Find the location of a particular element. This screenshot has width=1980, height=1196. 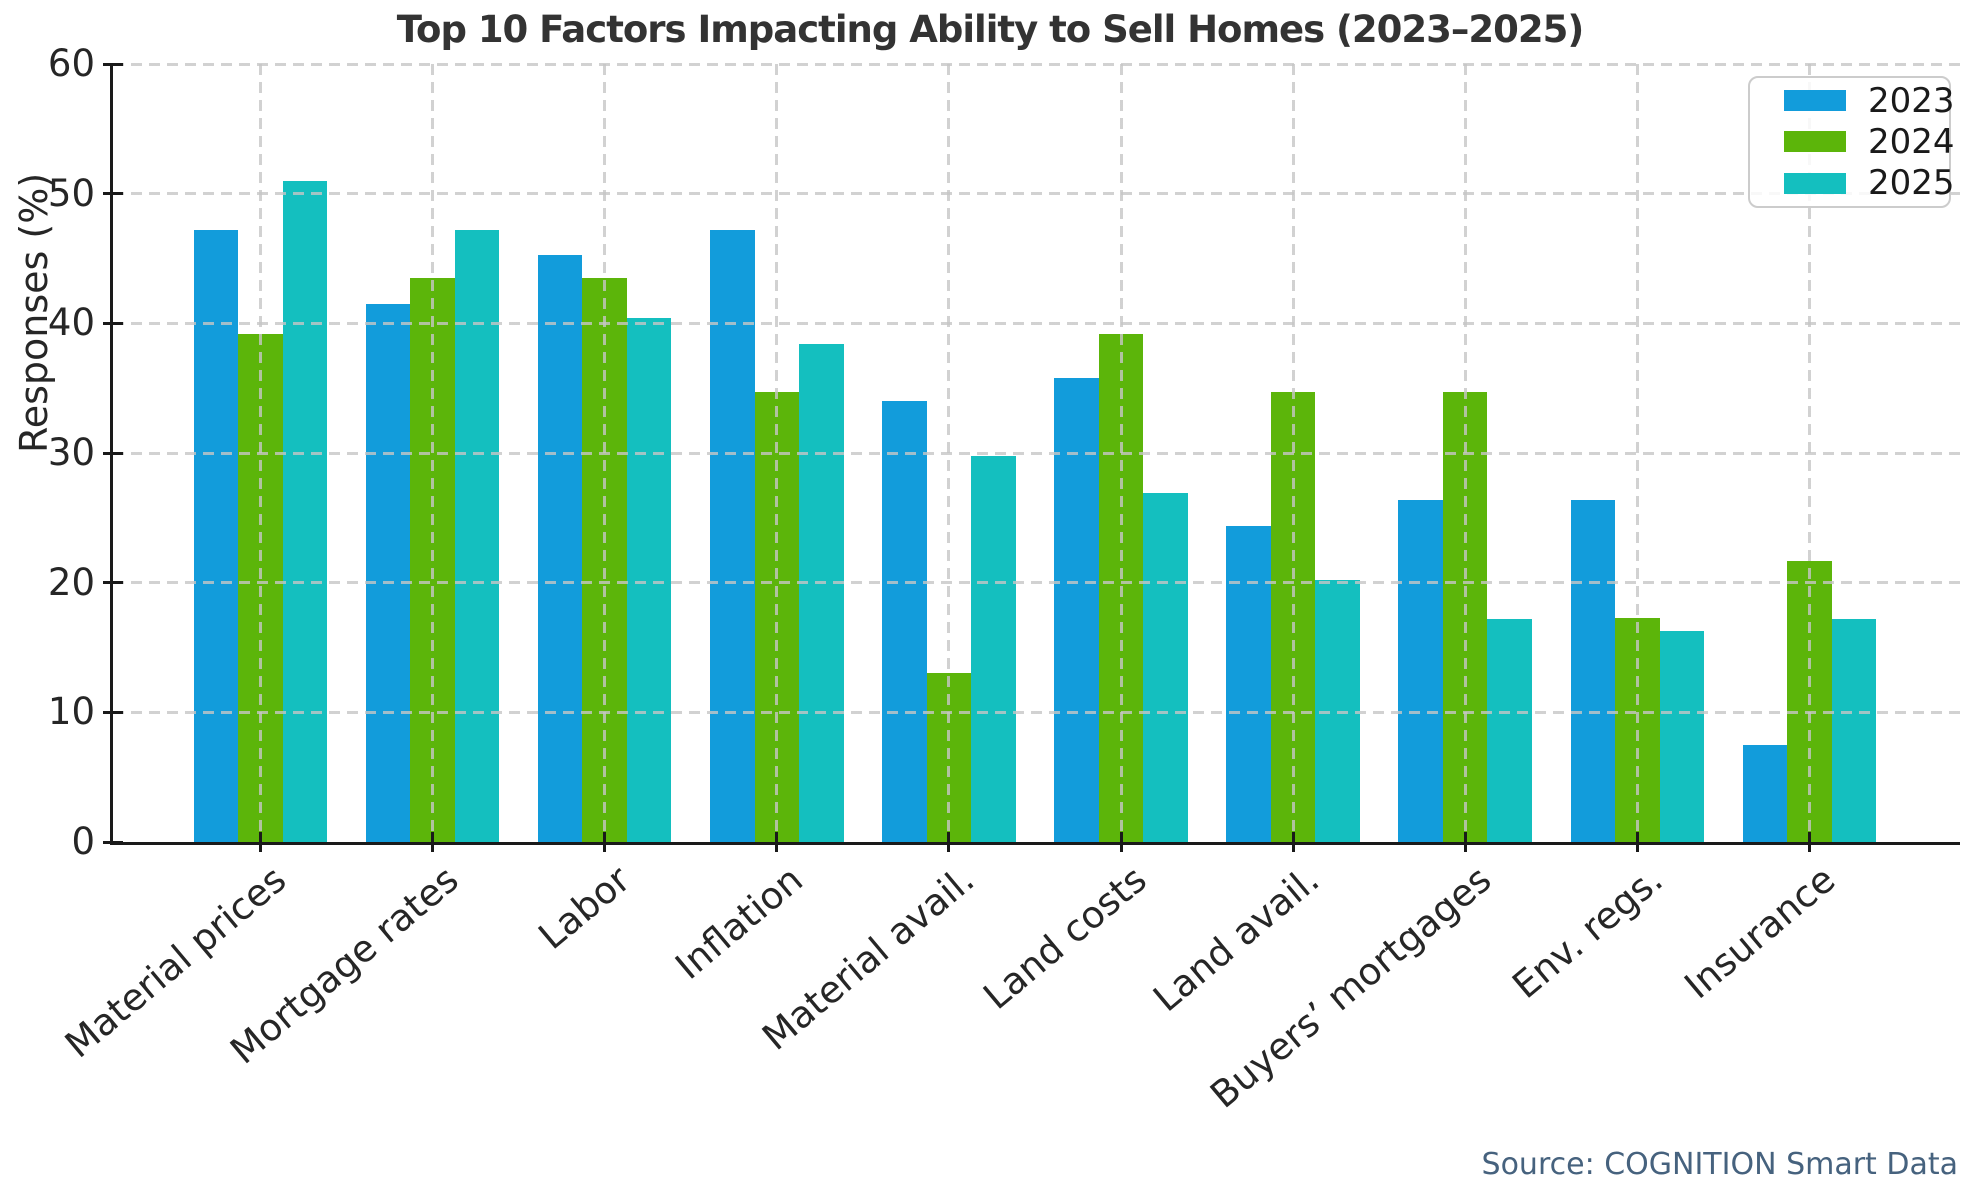

x-tick-label: Env. regs. is located at coordinates (1588, 932).